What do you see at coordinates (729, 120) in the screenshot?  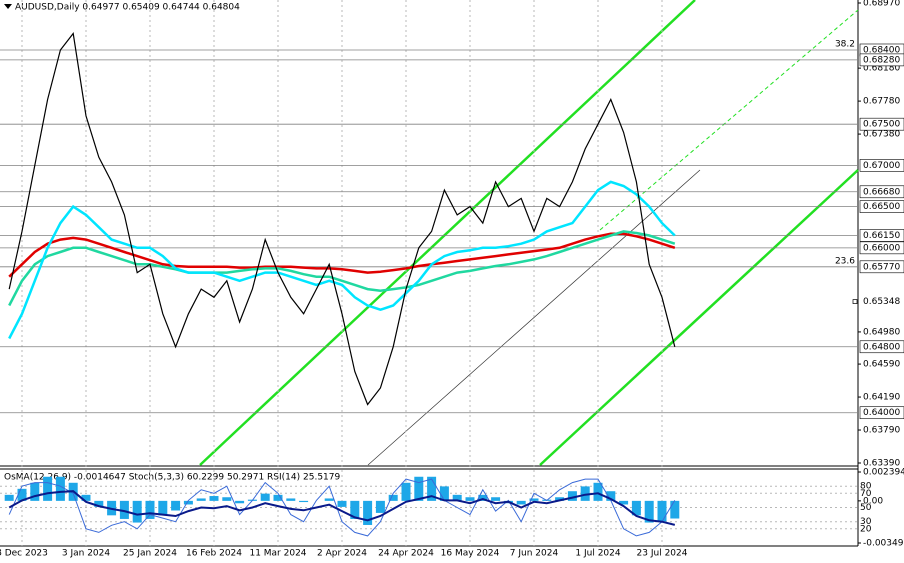 I see `channel-line` at bounding box center [729, 120].